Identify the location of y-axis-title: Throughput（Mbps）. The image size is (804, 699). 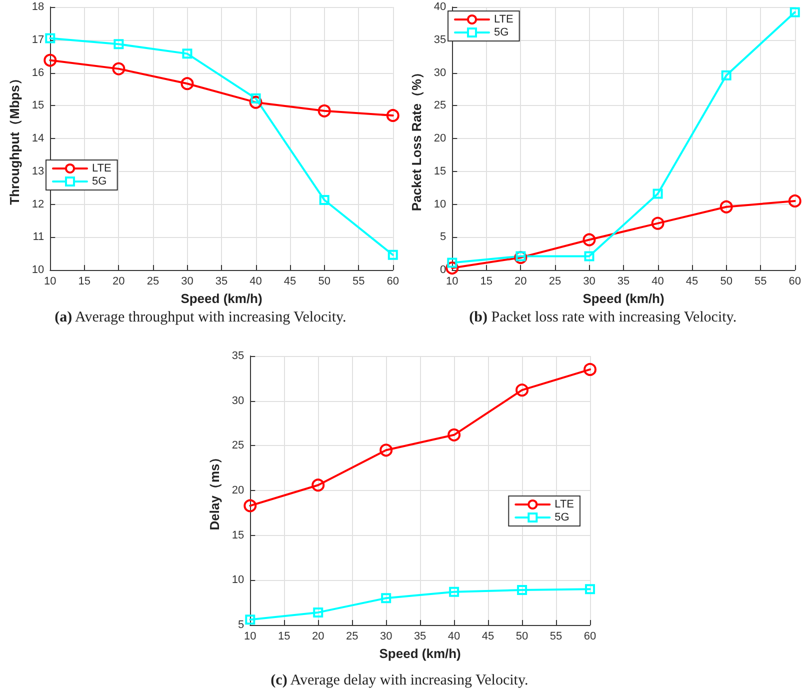
(14, 138).